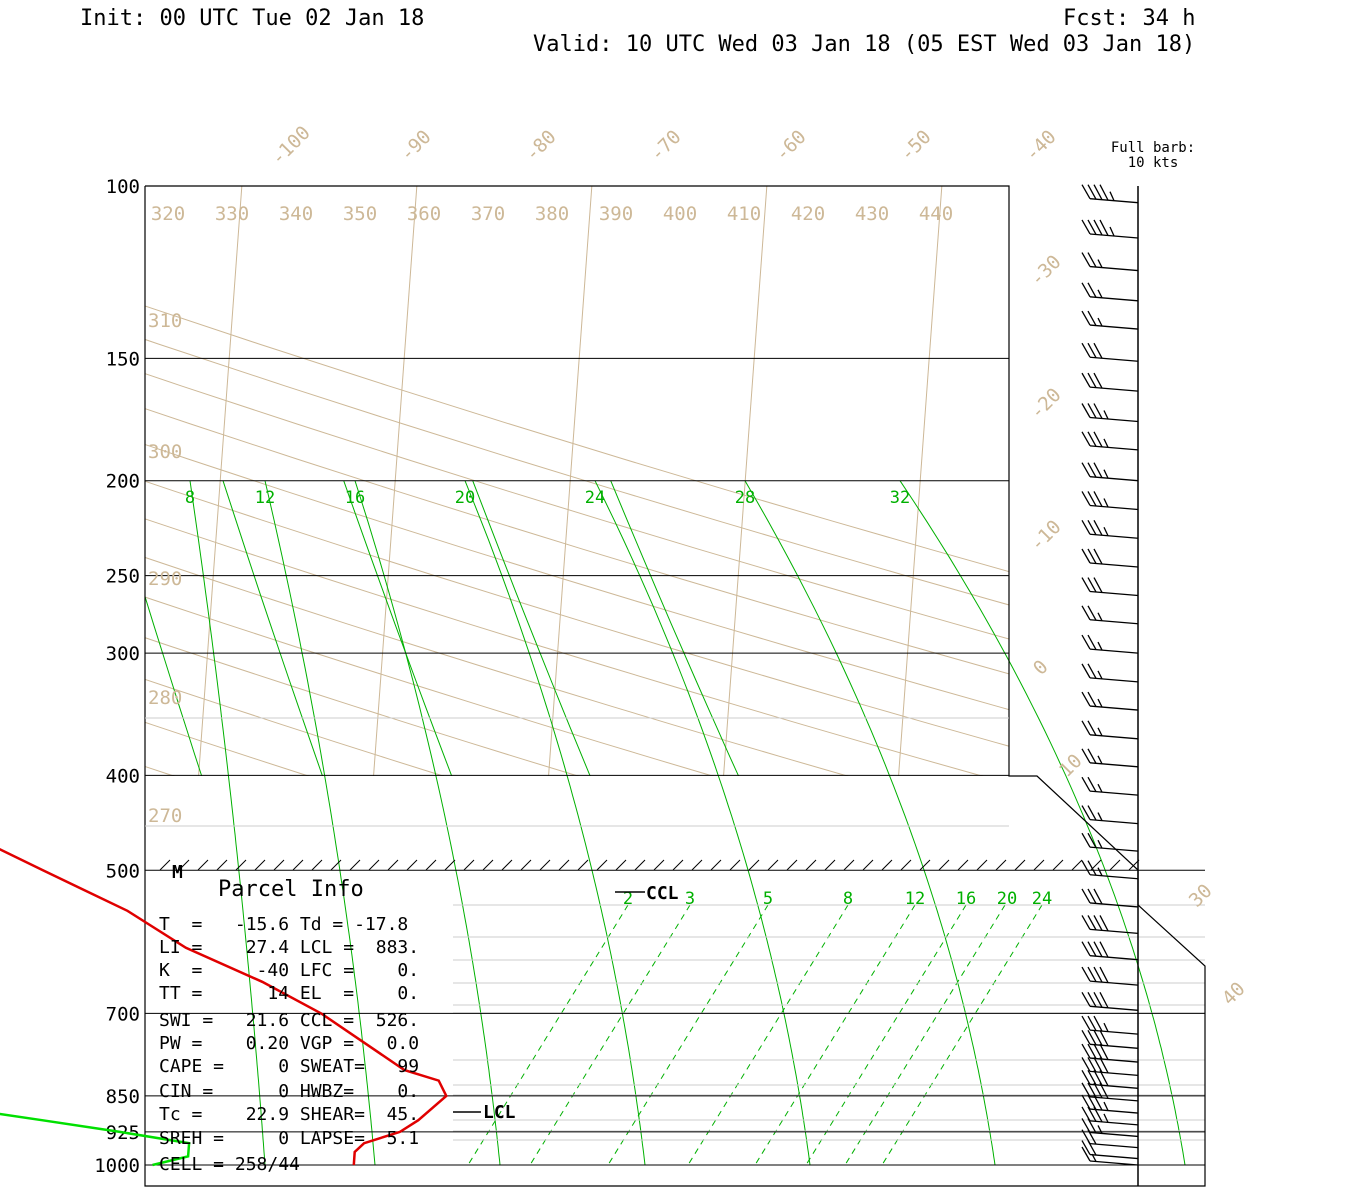 This screenshot has height=1200, width=1350. Describe the element at coordinates (177, 872) in the screenshot. I see `m-marker: M` at that location.